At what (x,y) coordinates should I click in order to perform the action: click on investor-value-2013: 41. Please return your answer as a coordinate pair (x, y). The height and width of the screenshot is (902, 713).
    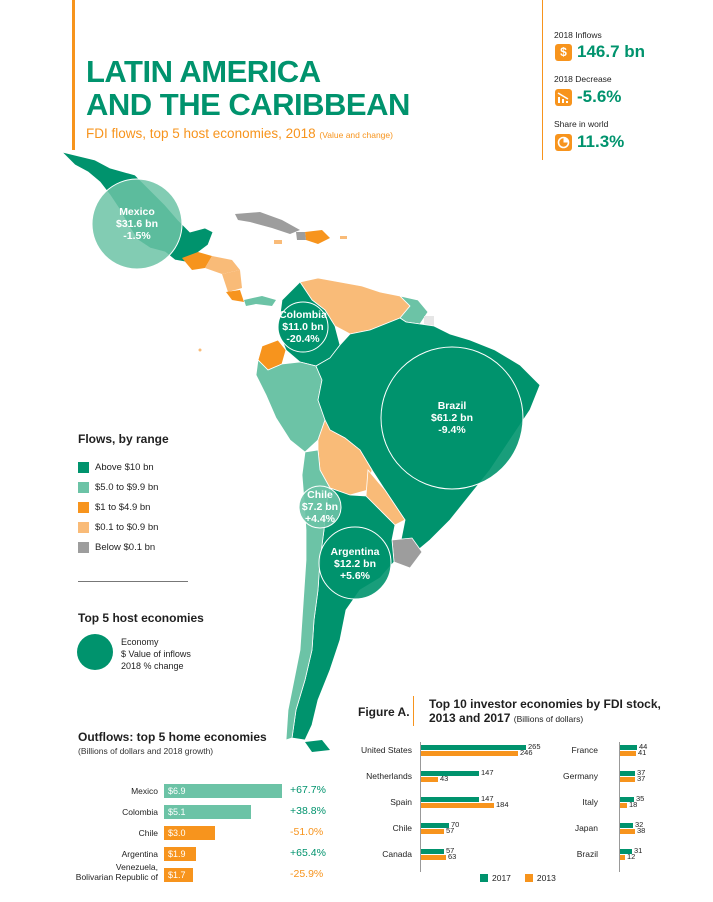
    Looking at the image, I should click on (642, 752).